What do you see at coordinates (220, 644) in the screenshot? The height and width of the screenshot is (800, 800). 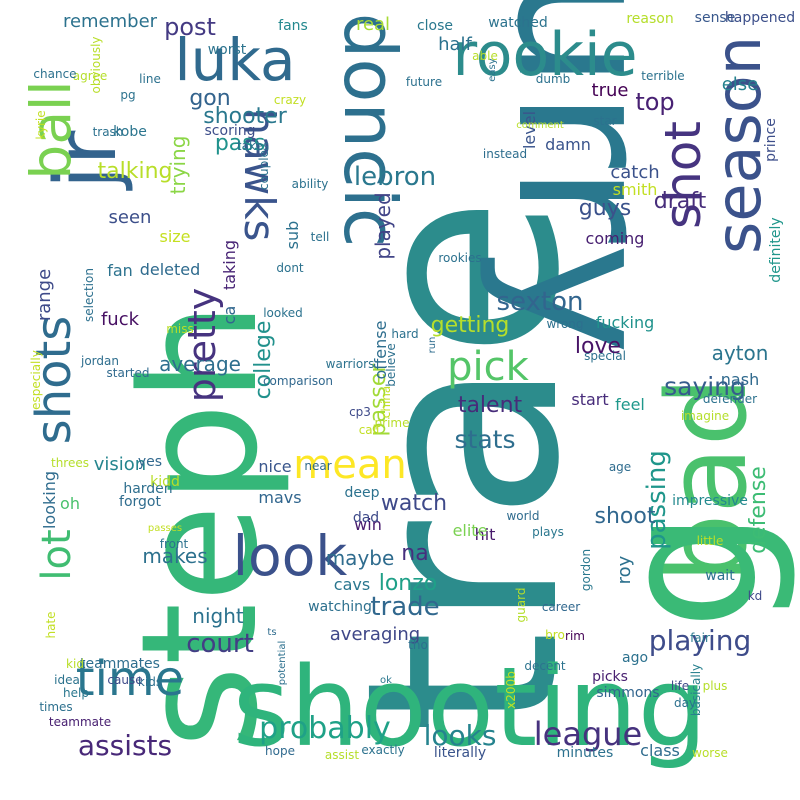 I see `word-court: court` at bounding box center [220, 644].